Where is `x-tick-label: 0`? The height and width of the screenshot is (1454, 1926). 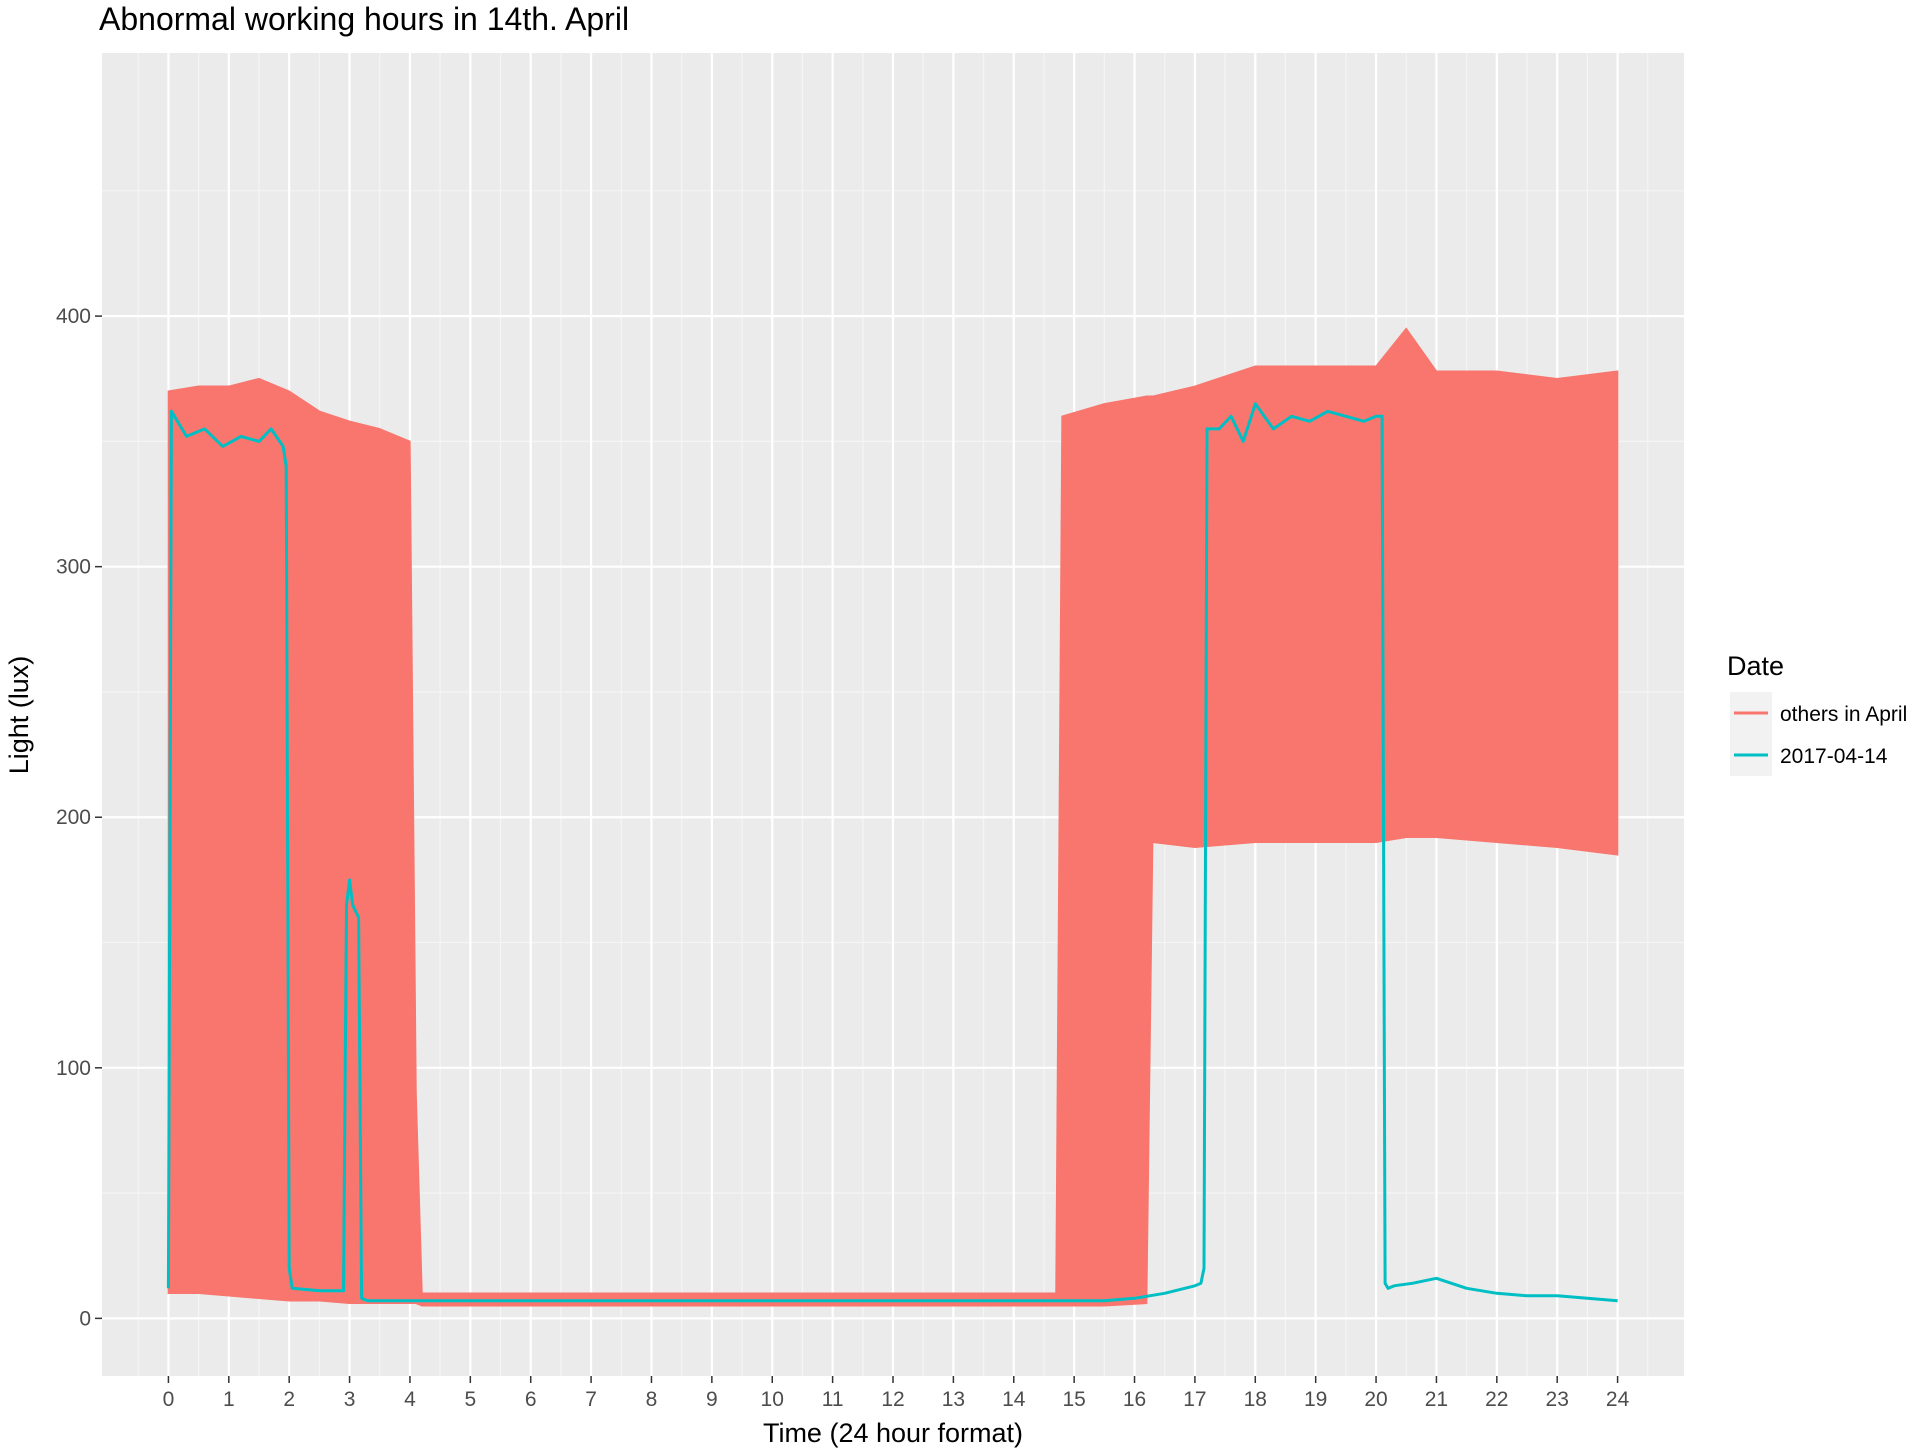
x-tick-label: 0 is located at coordinates (169, 1399).